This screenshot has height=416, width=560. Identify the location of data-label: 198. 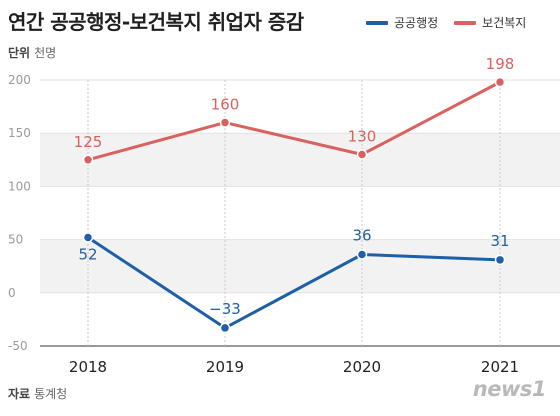
(500, 64).